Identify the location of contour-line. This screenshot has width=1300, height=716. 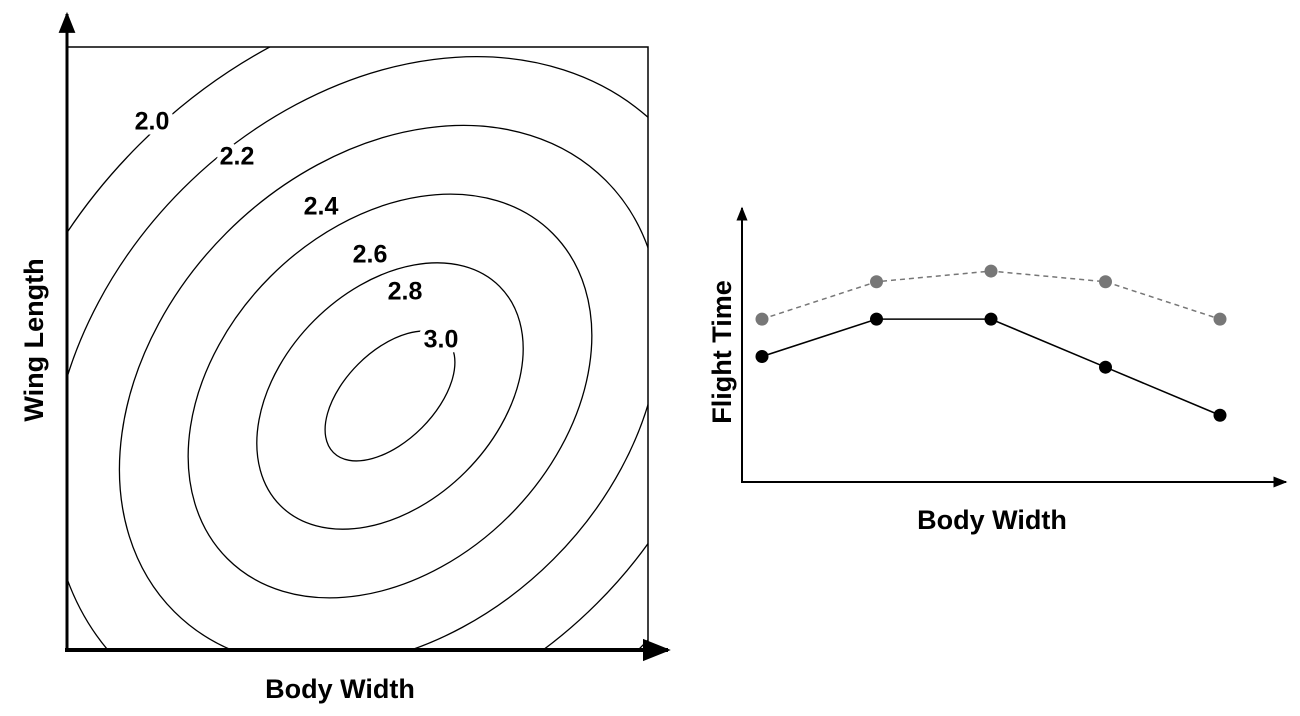
(390, 396).